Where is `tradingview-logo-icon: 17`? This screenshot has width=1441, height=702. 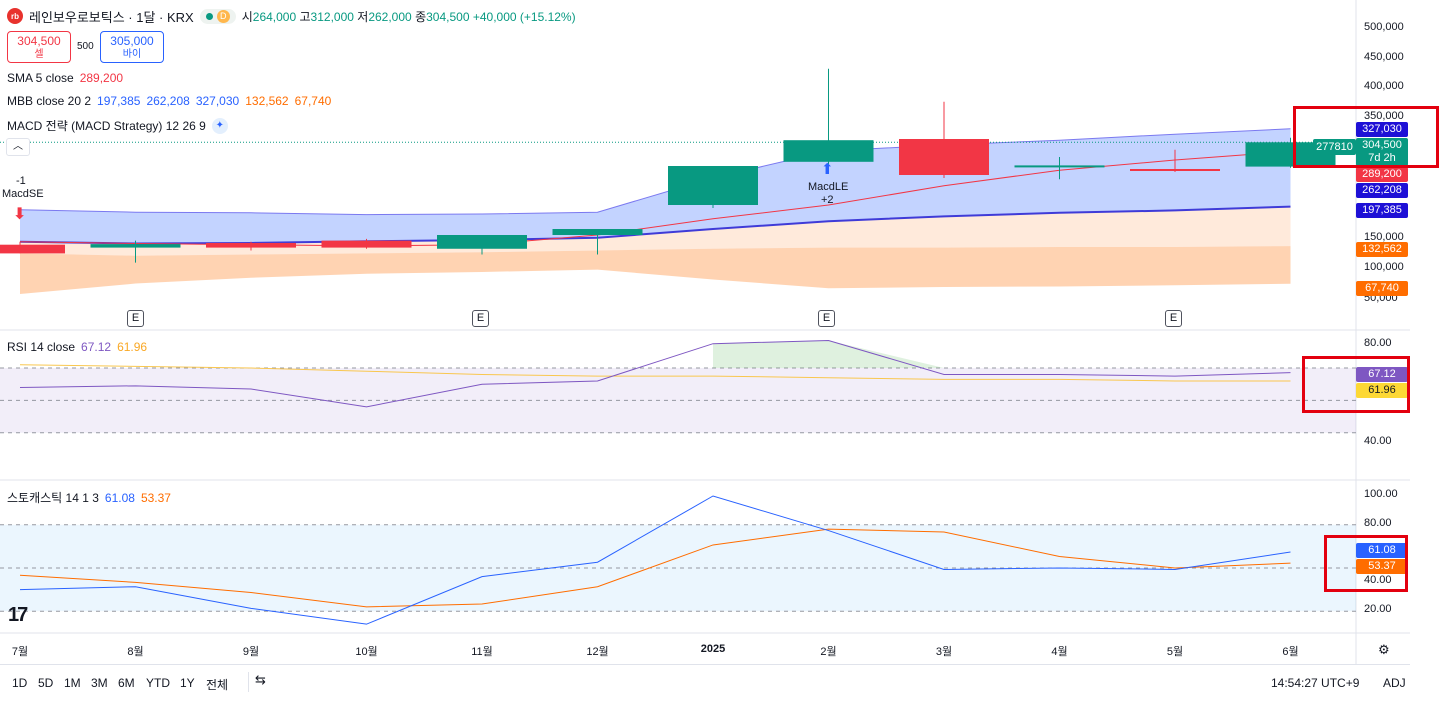 tradingview-logo-icon: 17 is located at coordinates (18, 615).